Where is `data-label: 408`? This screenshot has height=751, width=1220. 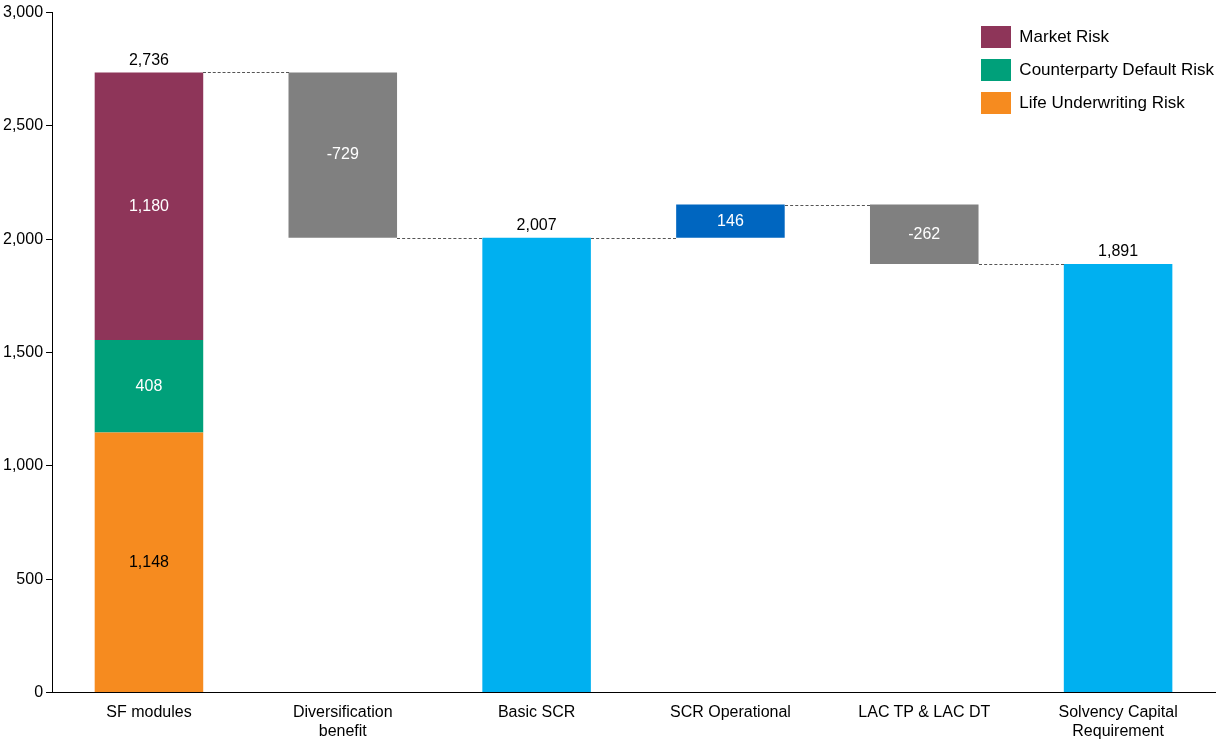 data-label: 408 is located at coordinates (149, 385).